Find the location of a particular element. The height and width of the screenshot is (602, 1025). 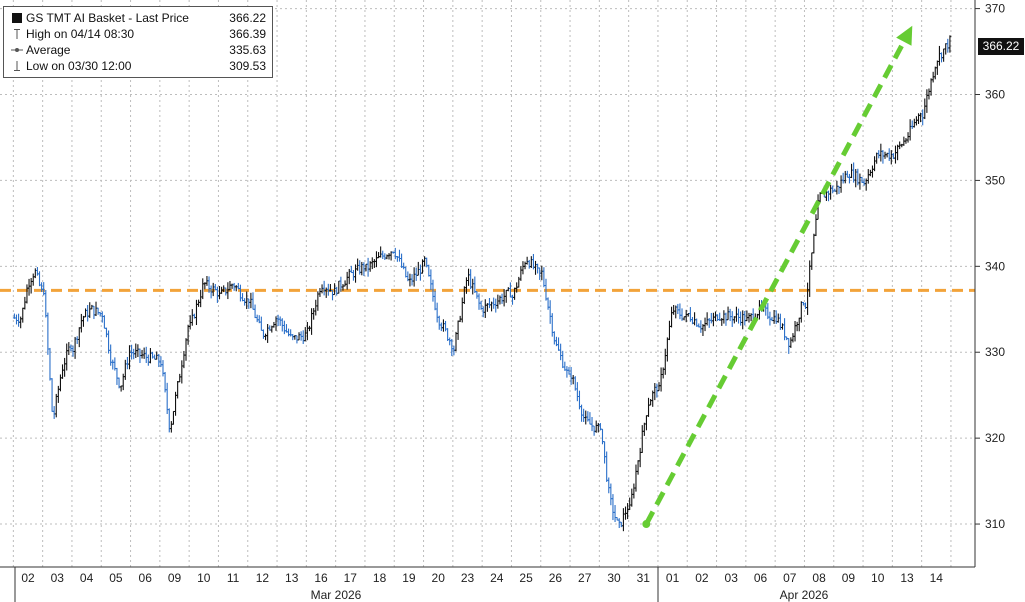

x-tick-label: 19 is located at coordinates (409, 578).